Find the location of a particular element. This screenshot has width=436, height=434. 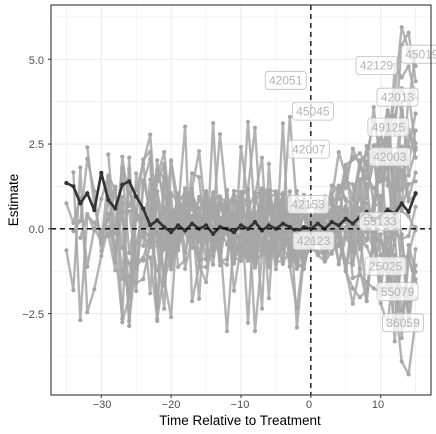

series-label: 42007 is located at coordinates (308, 149).